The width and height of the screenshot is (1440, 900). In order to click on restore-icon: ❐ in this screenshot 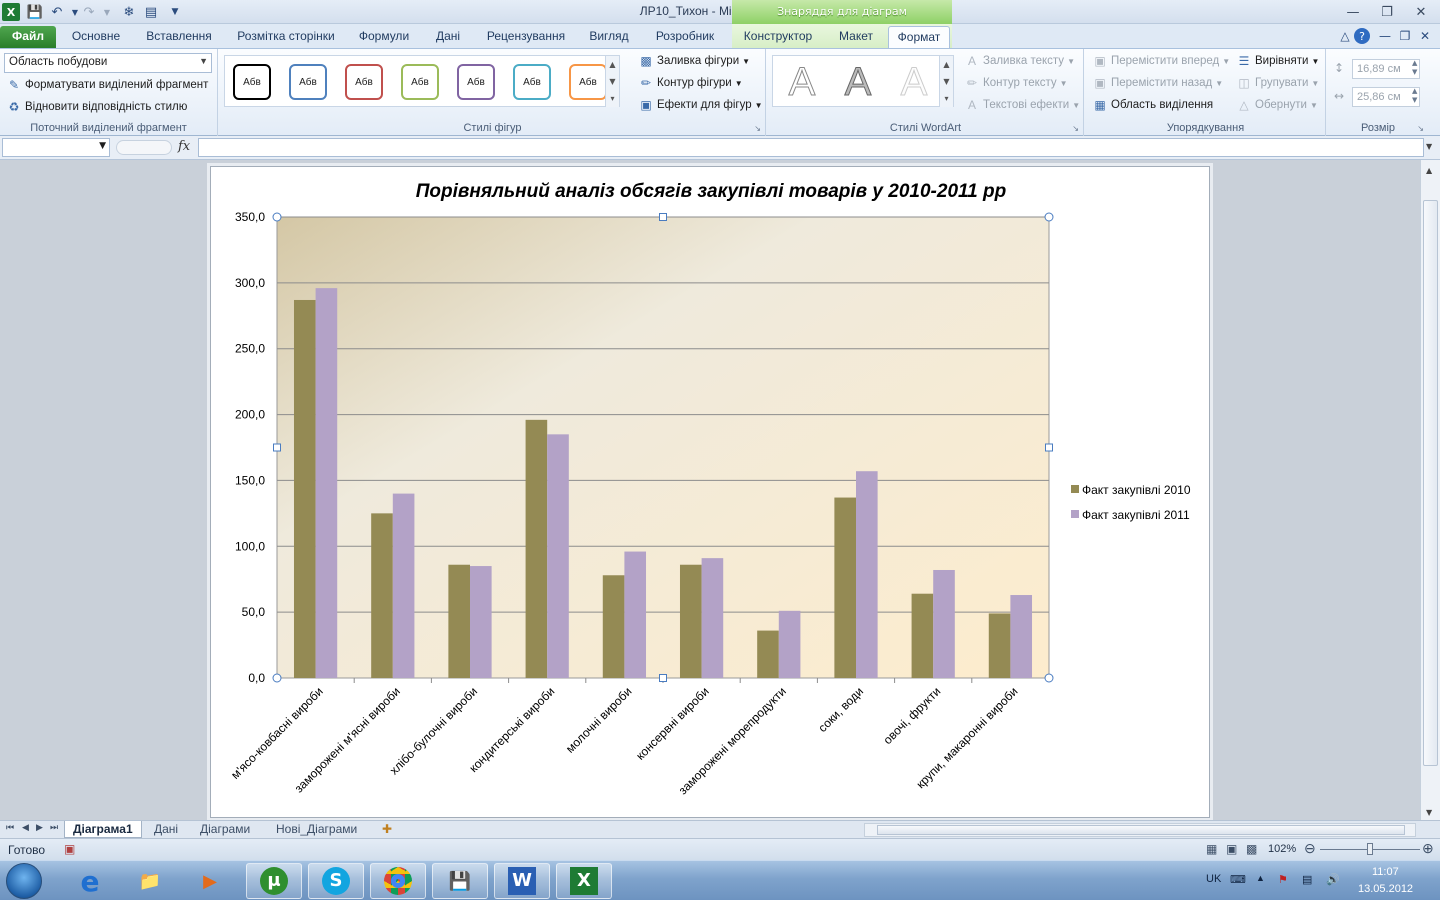, I will do `click(1387, 12)`.